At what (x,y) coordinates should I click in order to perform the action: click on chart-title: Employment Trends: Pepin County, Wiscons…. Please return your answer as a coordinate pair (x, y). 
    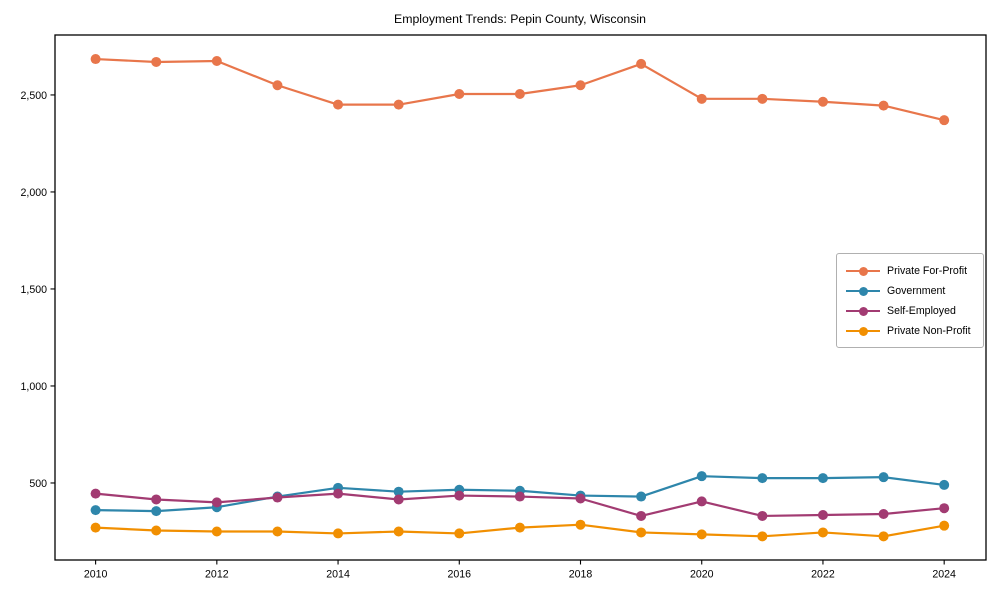
    Looking at the image, I should click on (520, 19).